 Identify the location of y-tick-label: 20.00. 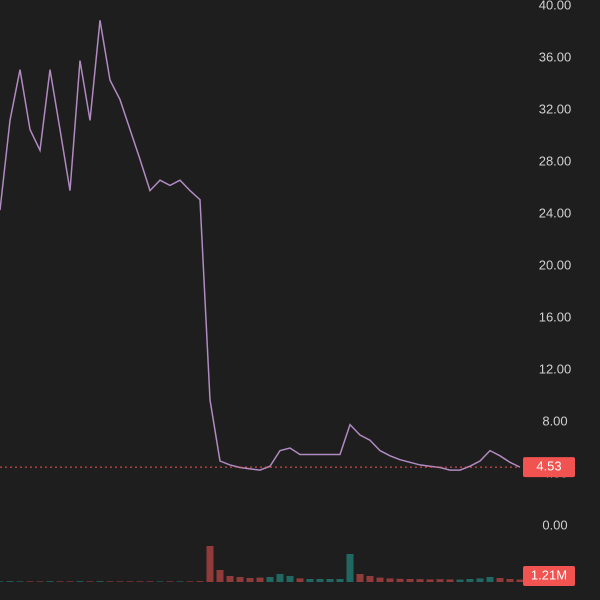
(555, 264).